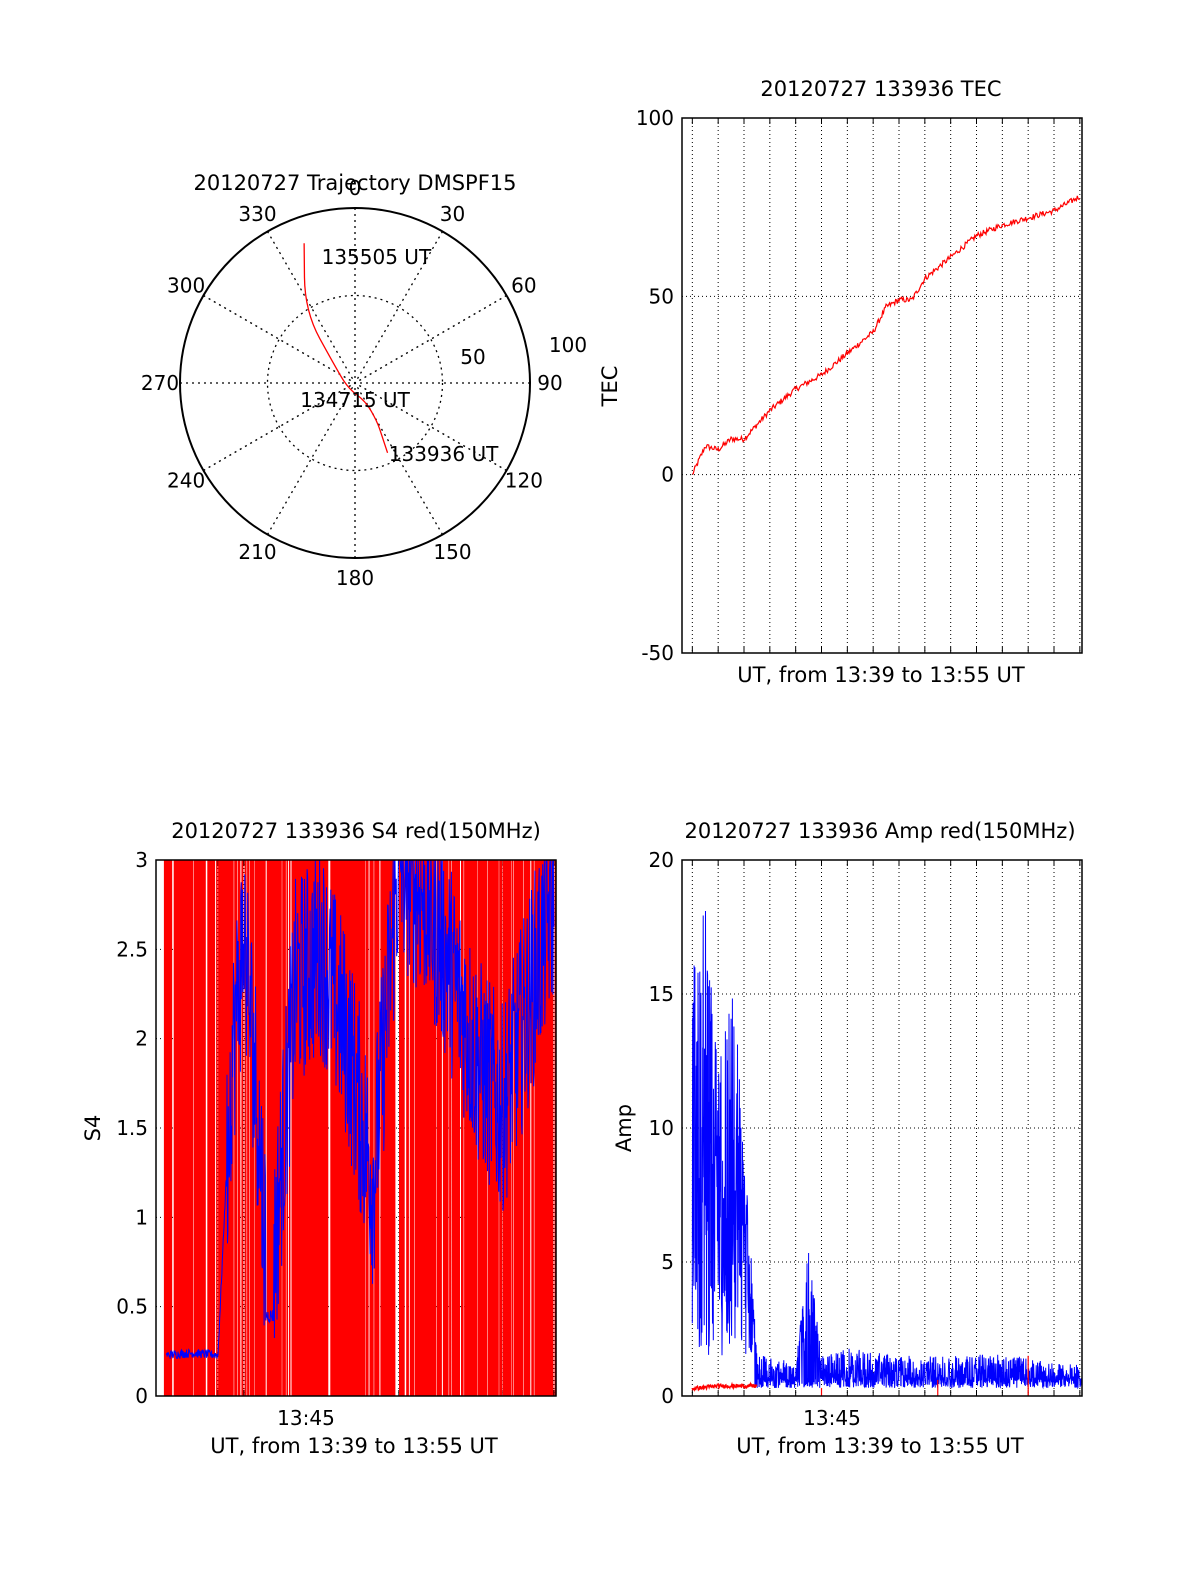  Describe the element at coordinates (624, 1128) in the screenshot. I see `amp-y-axis-label: Amp` at that location.